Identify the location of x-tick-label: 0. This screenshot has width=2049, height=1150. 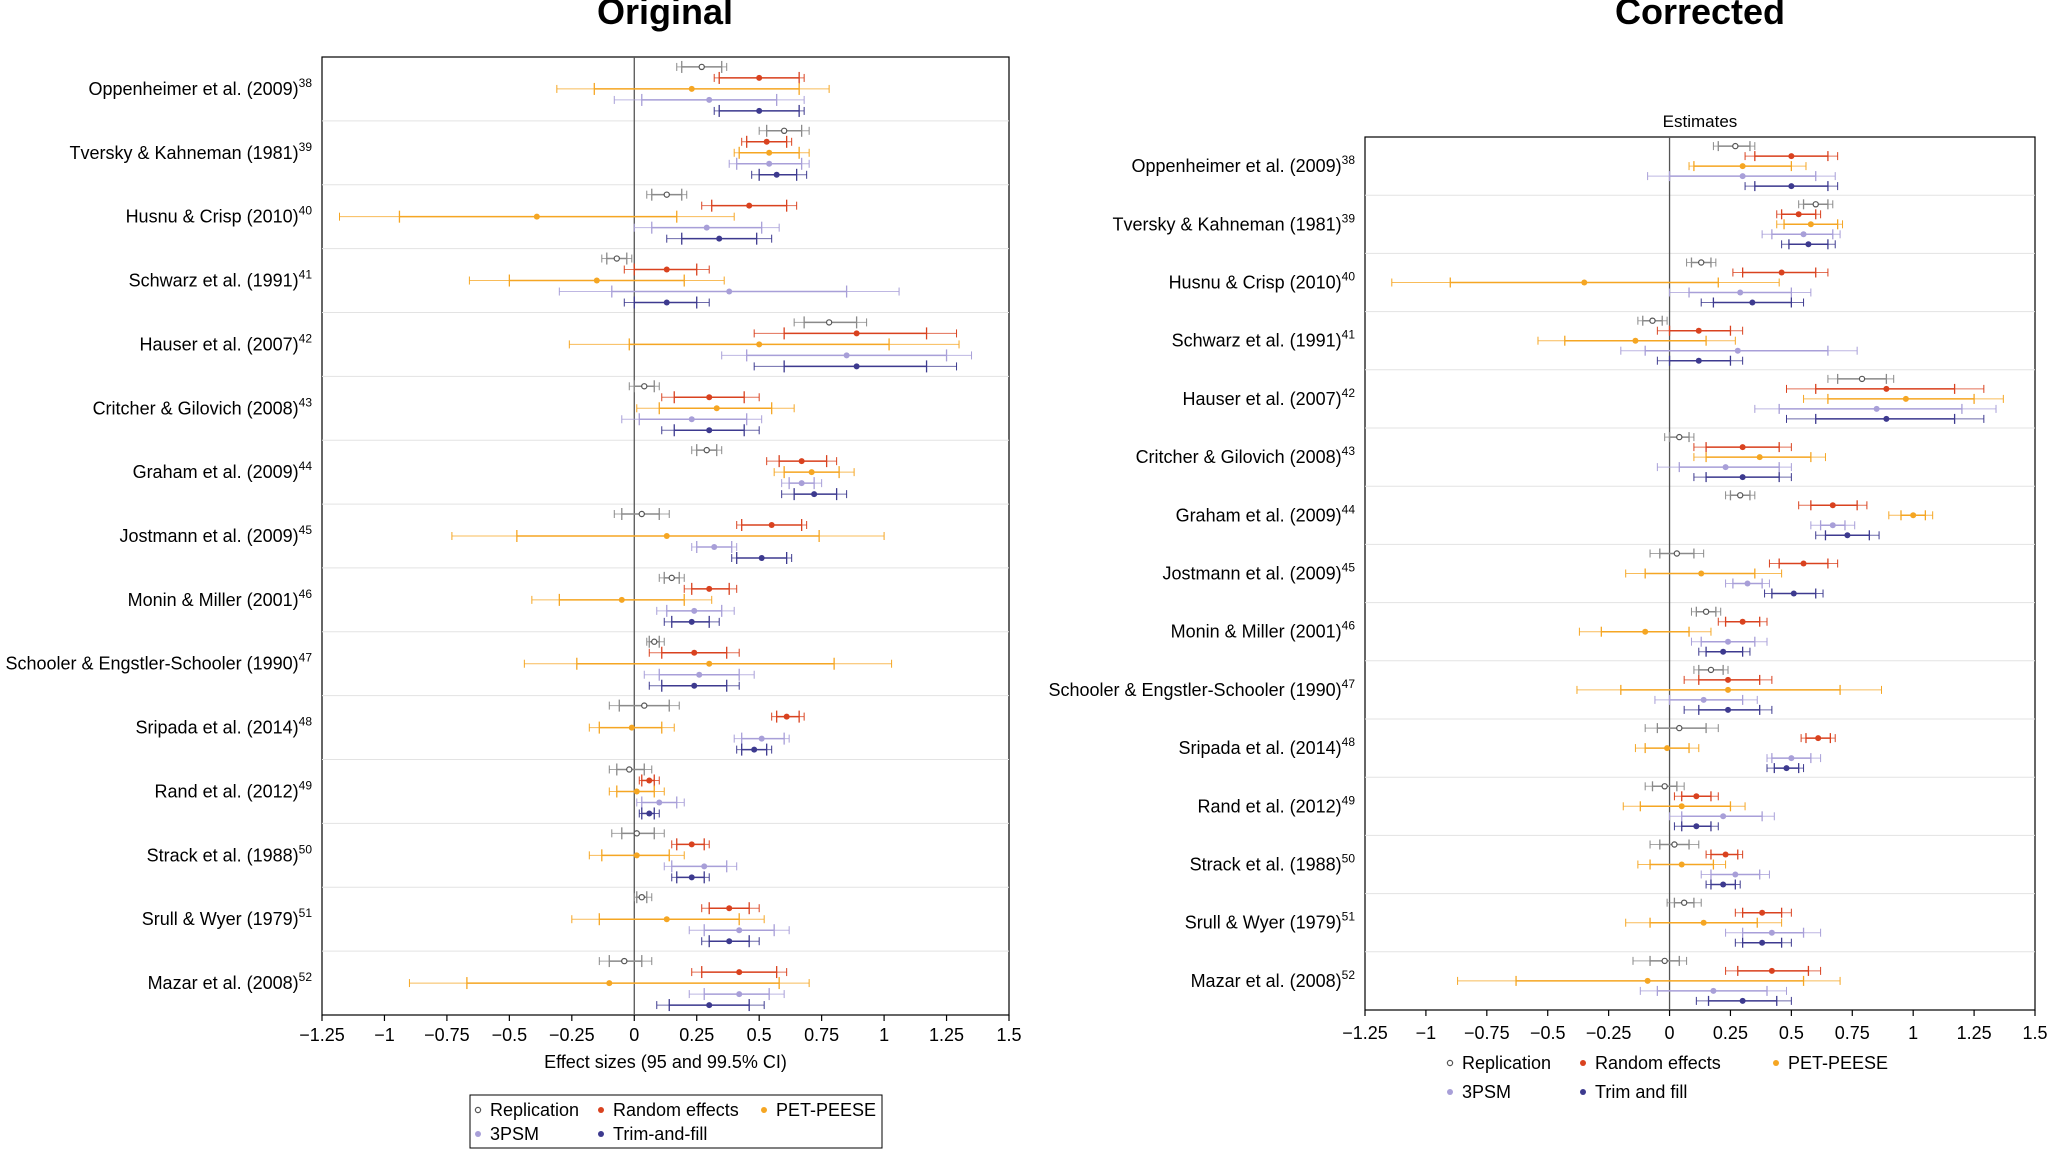
(634, 1035).